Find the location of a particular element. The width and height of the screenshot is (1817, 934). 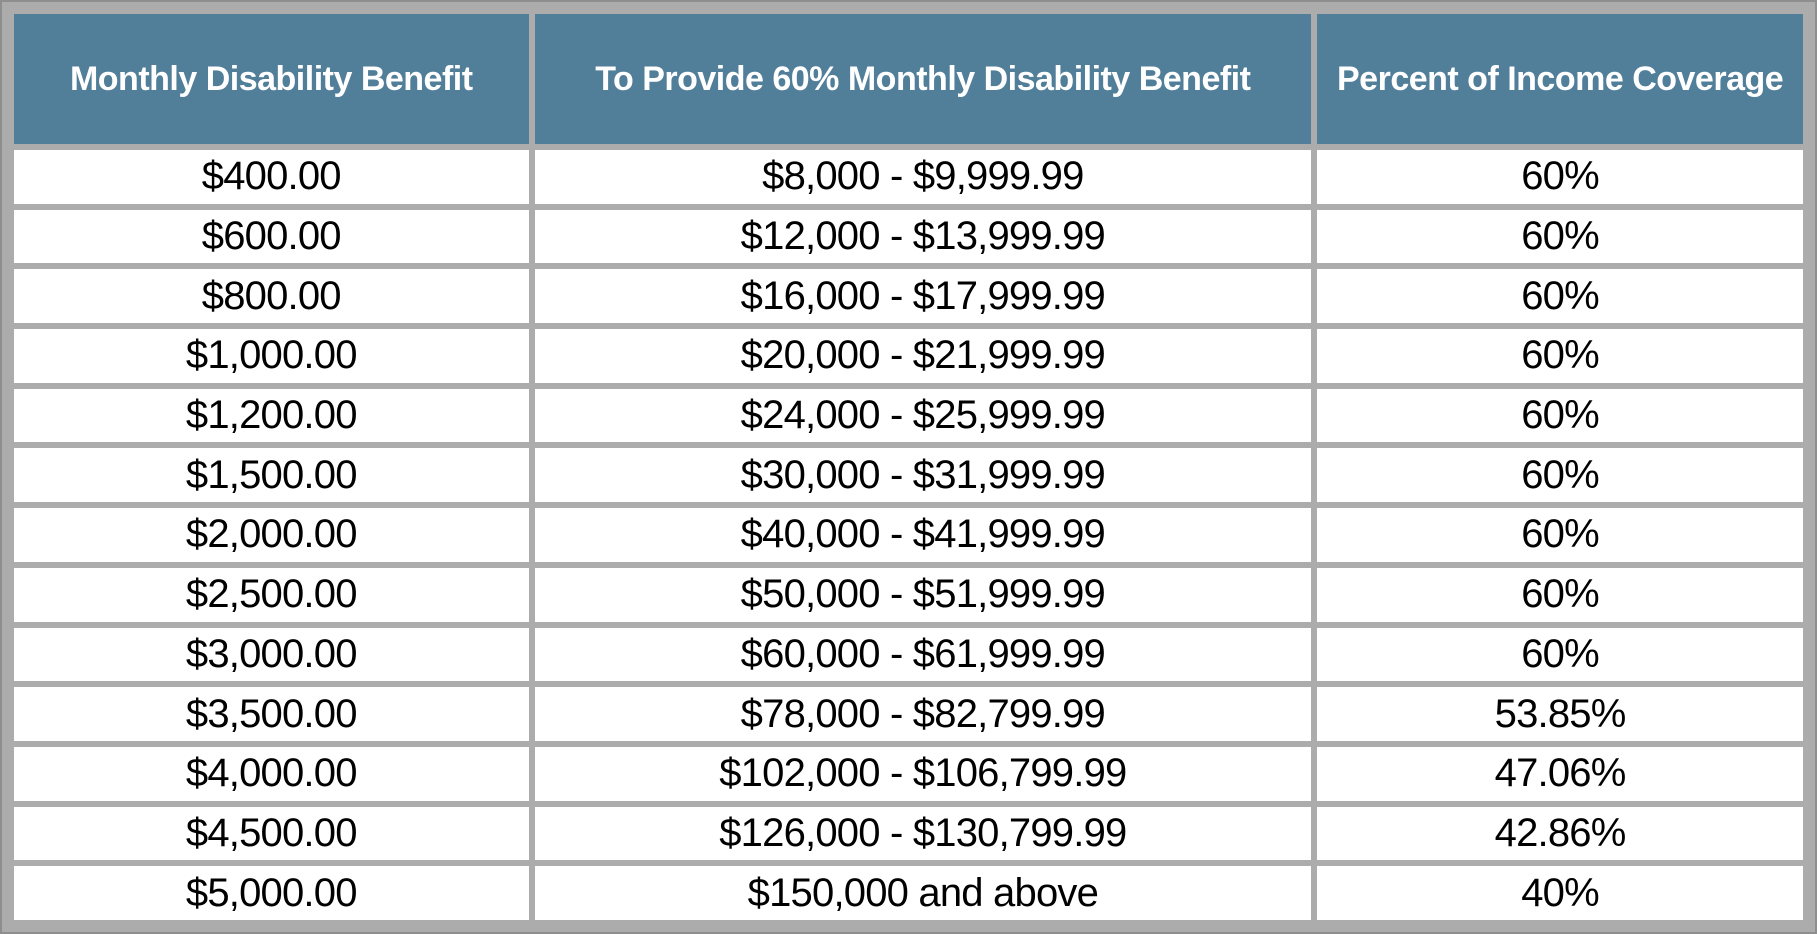

table-cell: $4,500.00 is located at coordinates (271, 833).